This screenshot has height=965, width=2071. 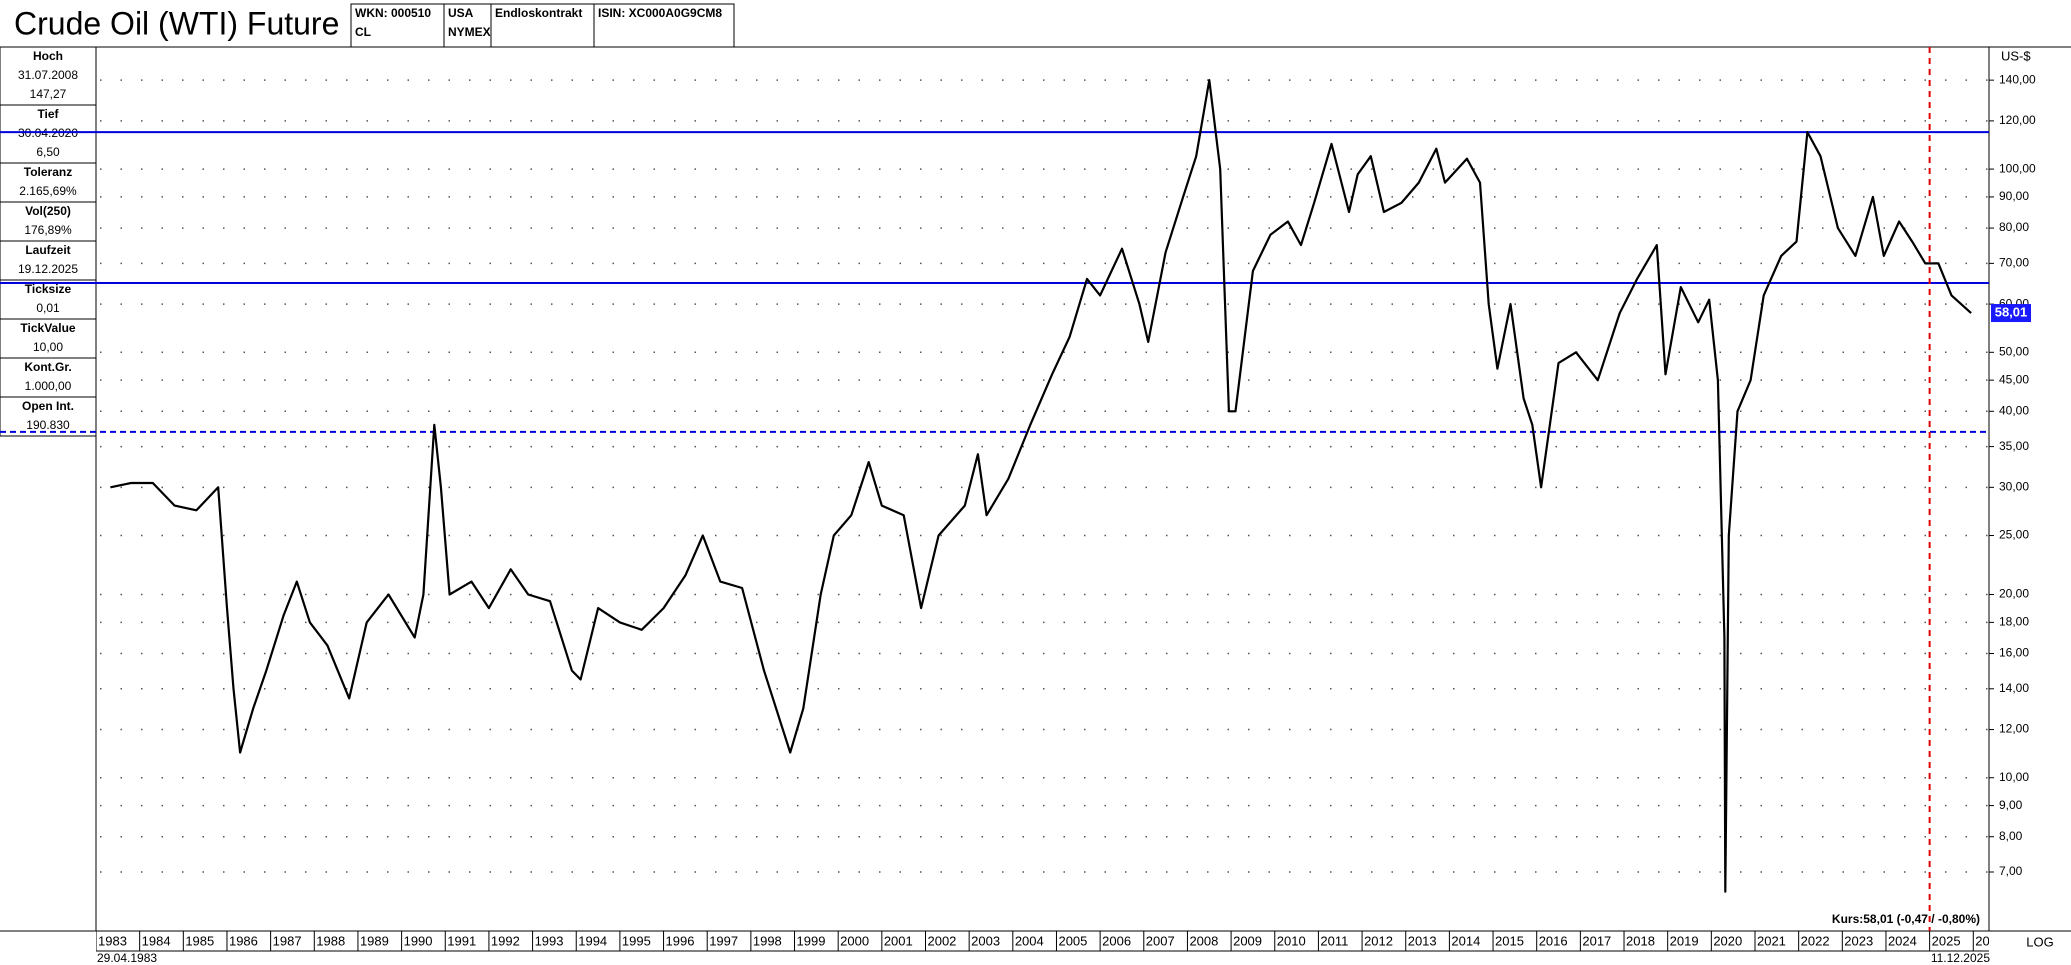 I want to click on x-tick-label: 2004, so click(x=1029, y=940).